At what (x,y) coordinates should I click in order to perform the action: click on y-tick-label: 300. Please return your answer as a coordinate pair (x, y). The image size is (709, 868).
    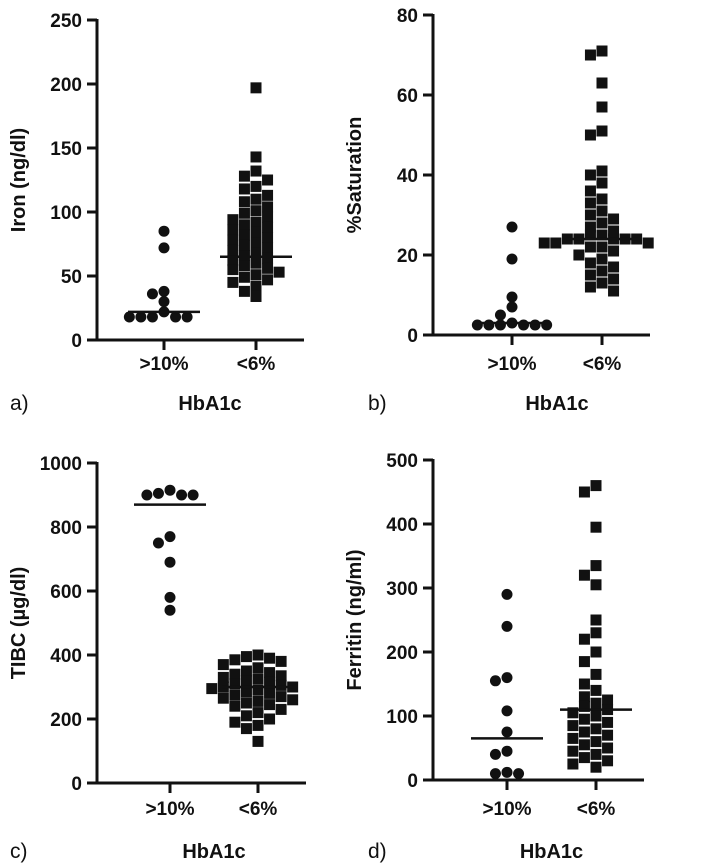
    Looking at the image, I should click on (402, 589).